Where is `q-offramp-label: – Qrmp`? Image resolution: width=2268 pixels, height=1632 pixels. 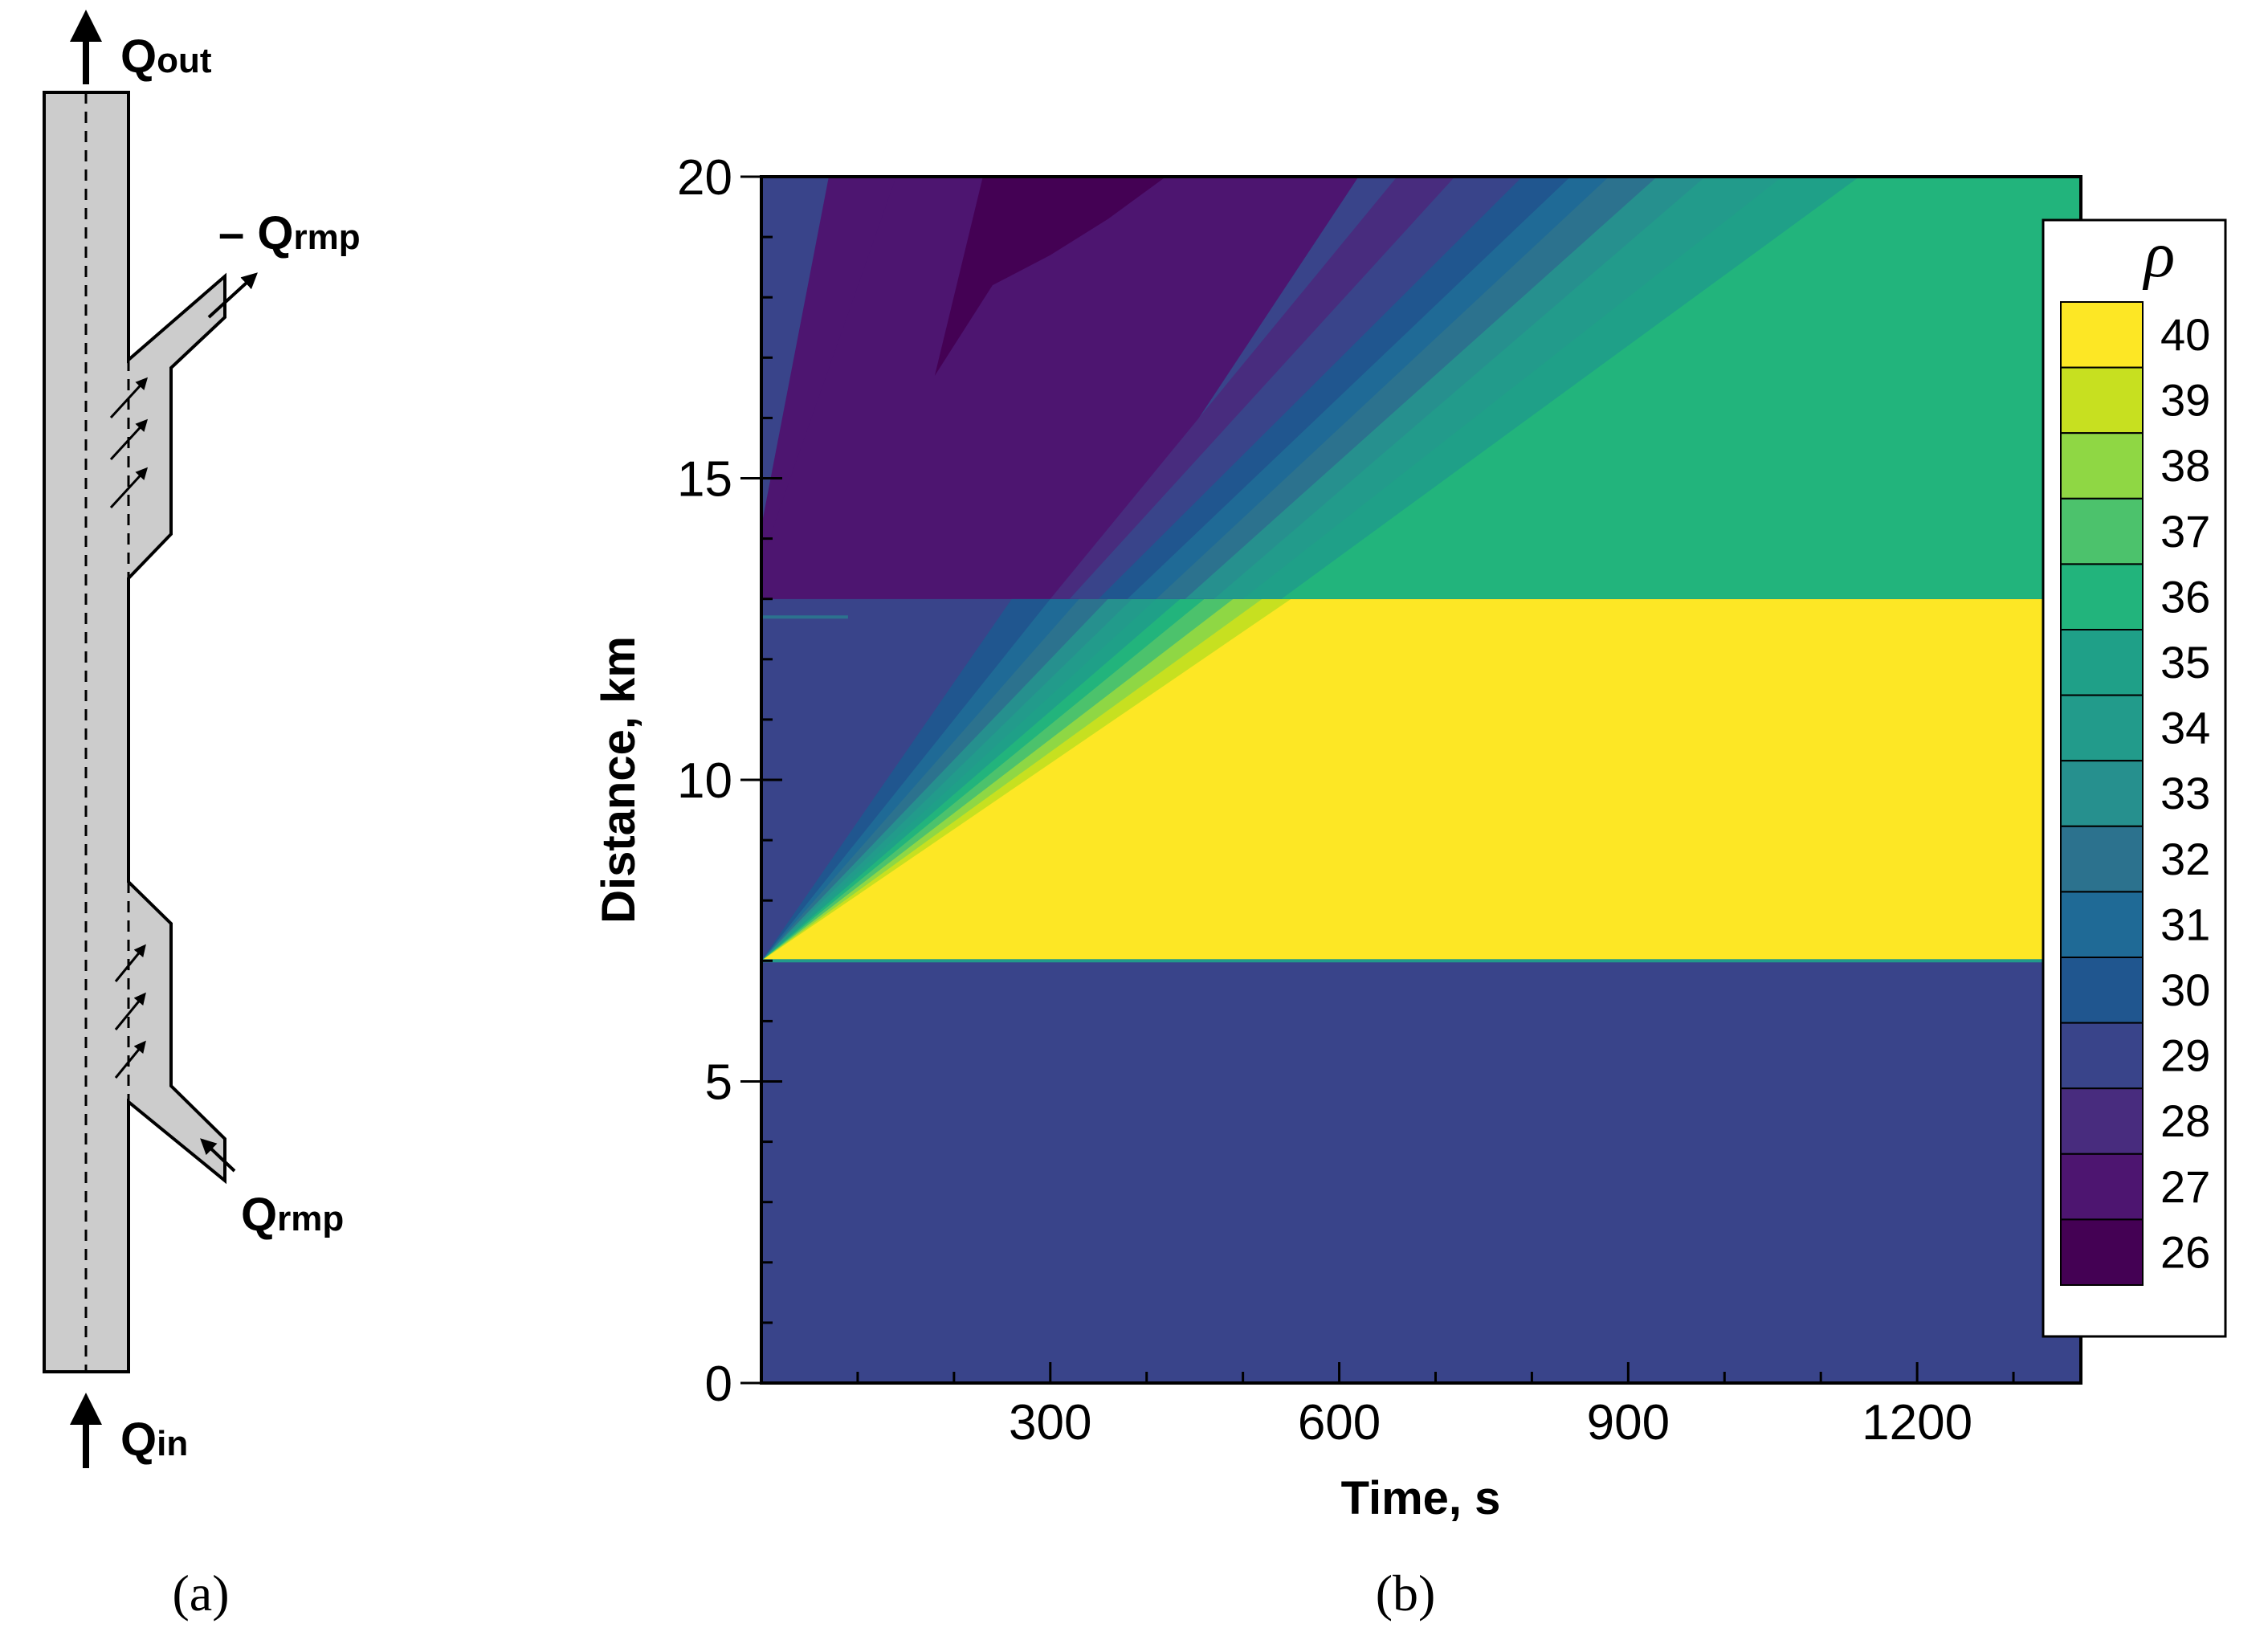 q-offramp-label: – Qrmp is located at coordinates (289, 233).